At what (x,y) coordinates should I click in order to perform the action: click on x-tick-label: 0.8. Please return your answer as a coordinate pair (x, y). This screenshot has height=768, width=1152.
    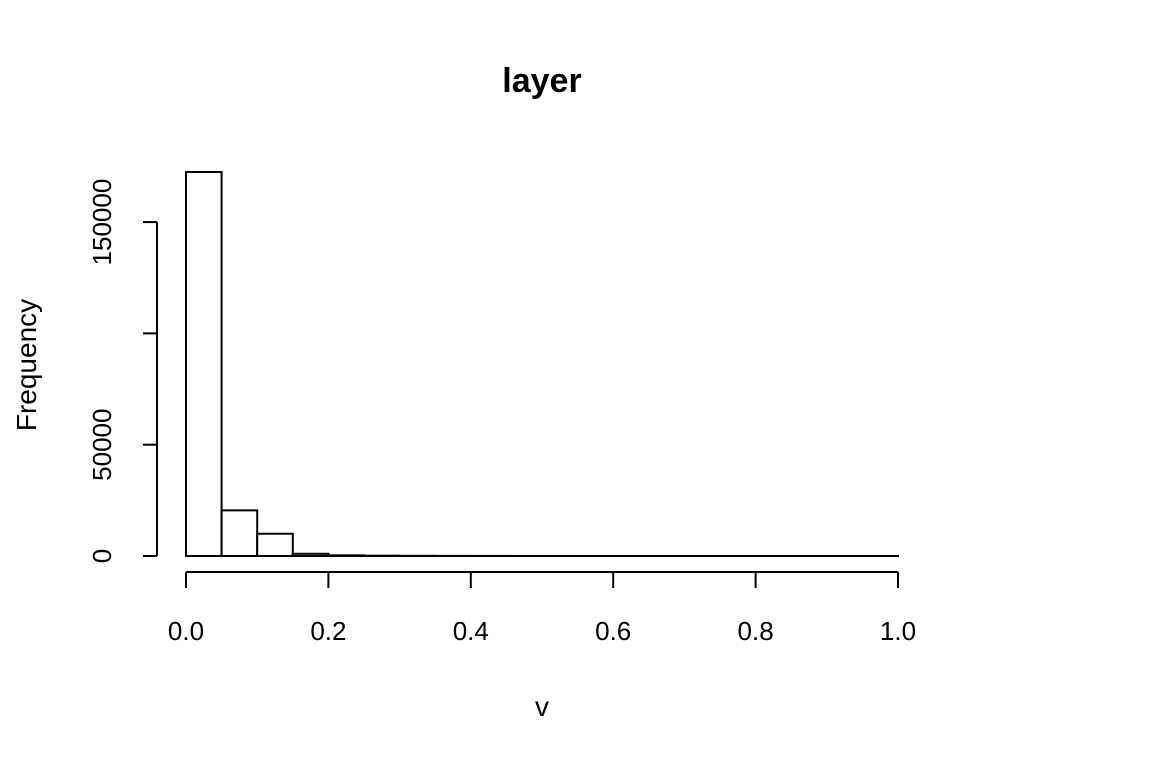
    Looking at the image, I should click on (756, 631).